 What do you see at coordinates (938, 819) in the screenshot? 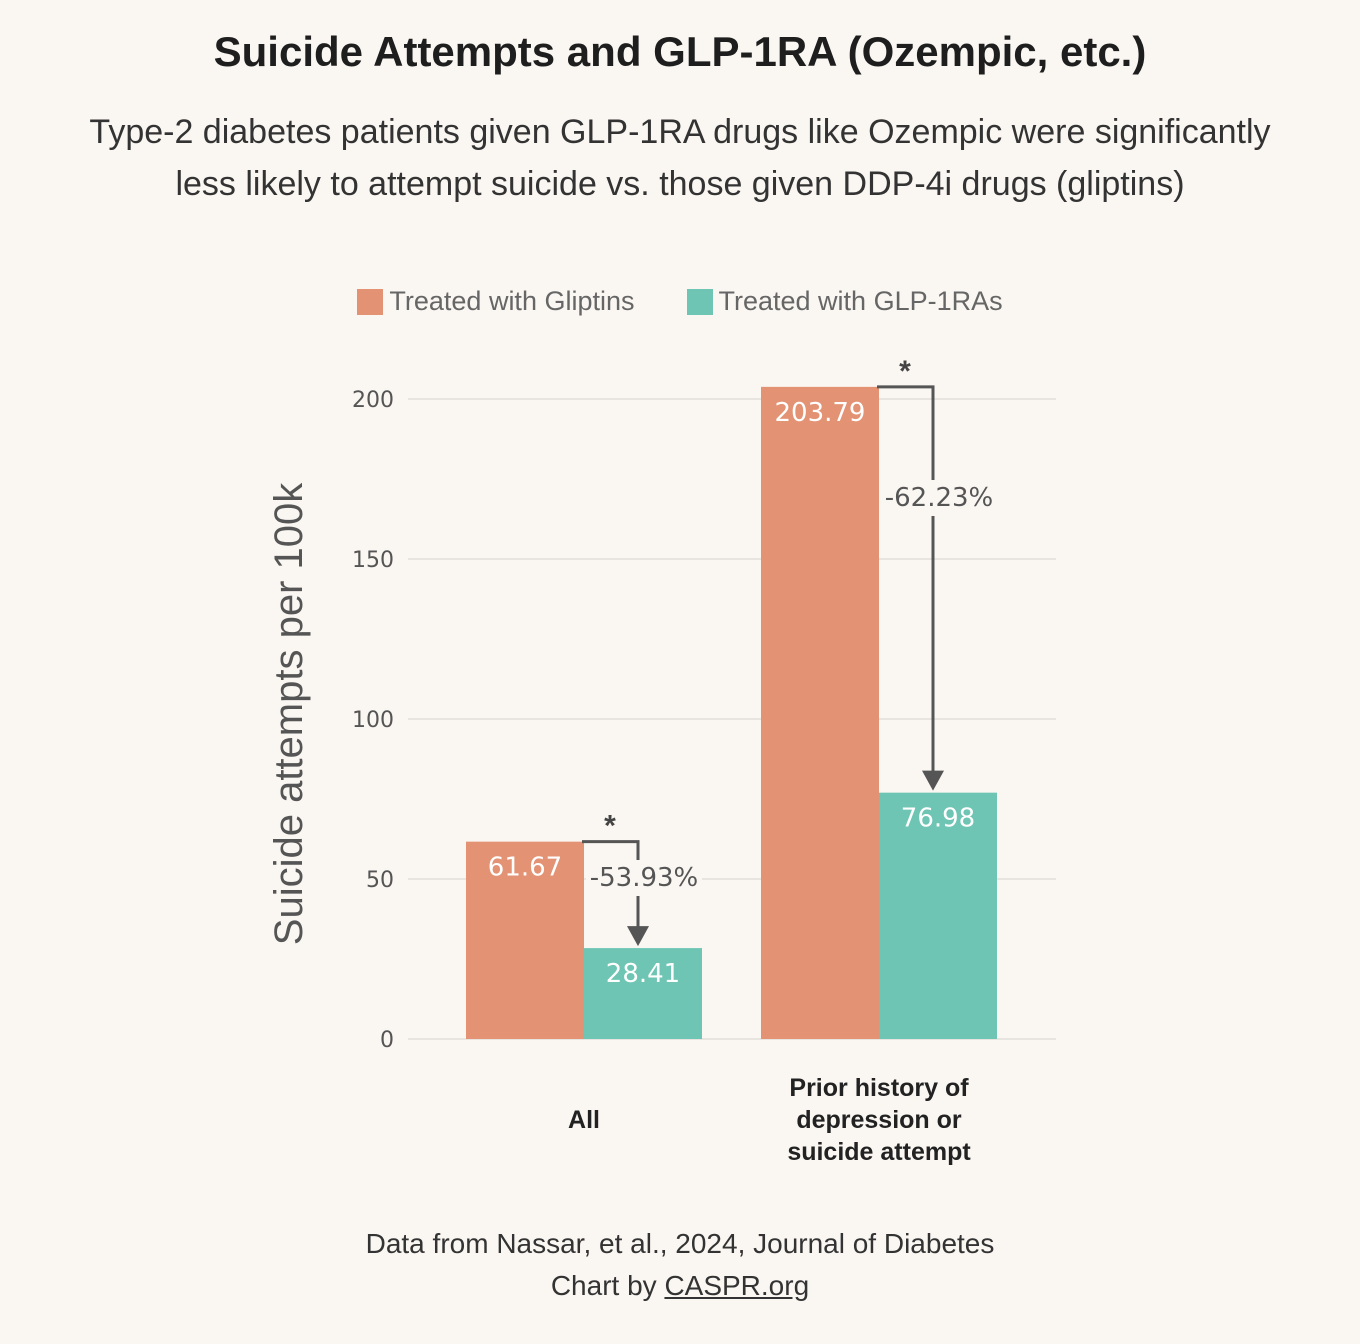
I see `bar-value-label: 76.98` at bounding box center [938, 819].